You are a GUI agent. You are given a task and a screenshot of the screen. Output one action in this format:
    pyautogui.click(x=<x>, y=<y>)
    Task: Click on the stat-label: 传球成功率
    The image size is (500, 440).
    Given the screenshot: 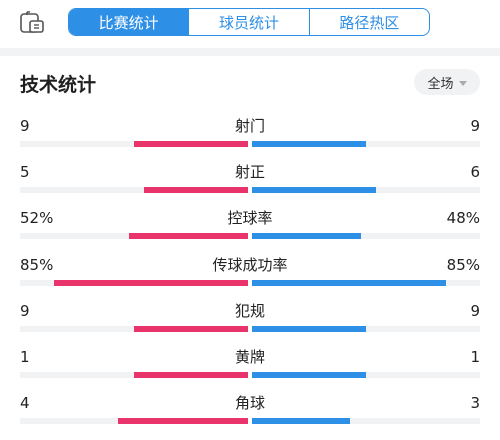 What is the action you would take?
    pyautogui.click(x=250, y=265)
    